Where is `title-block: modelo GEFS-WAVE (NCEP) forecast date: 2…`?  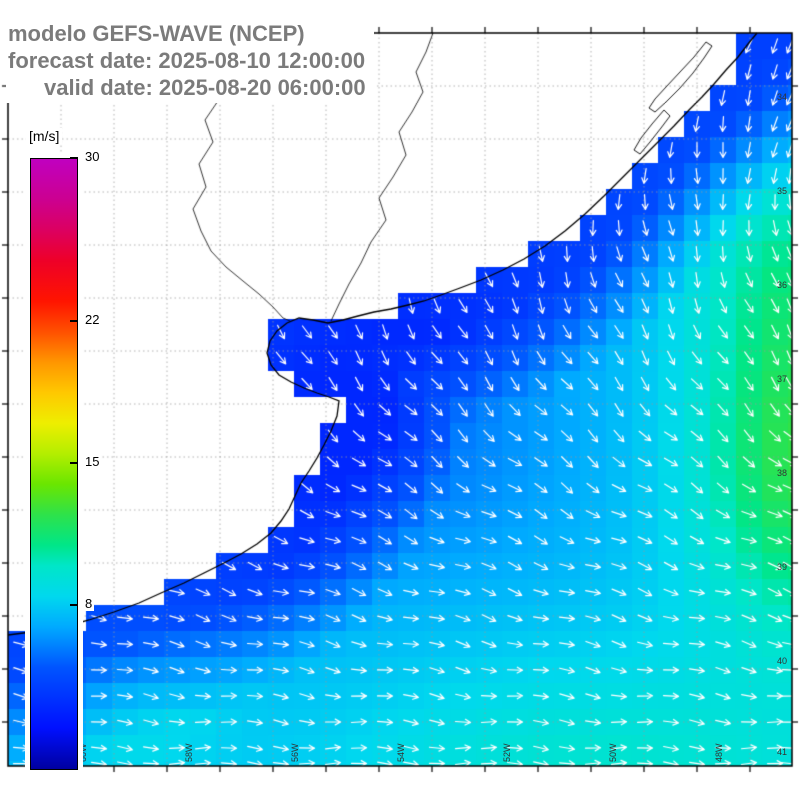
title-block: modelo GEFS-WAVE (NCEP) forecast date: 2… is located at coordinates (190, 61).